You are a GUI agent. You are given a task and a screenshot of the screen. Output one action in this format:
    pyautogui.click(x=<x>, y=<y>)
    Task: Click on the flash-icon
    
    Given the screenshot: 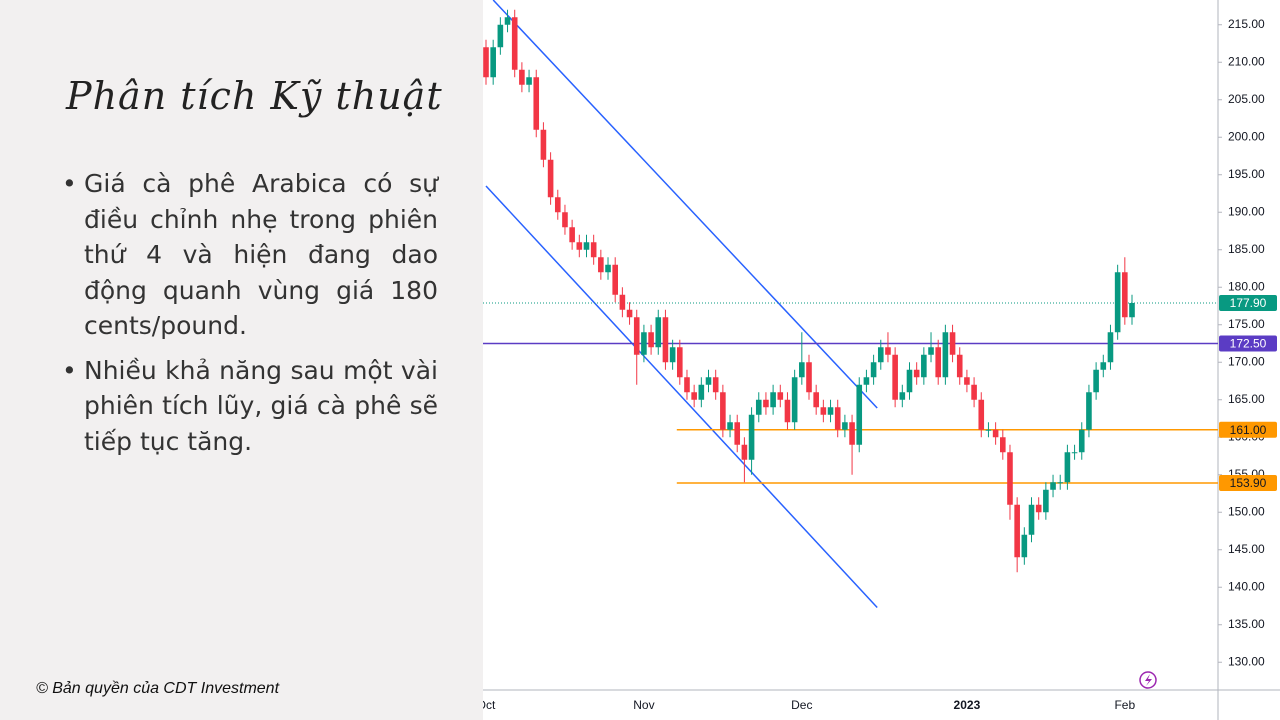 What is the action you would take?
    pyautogui.click(x=1148, y=680)
    